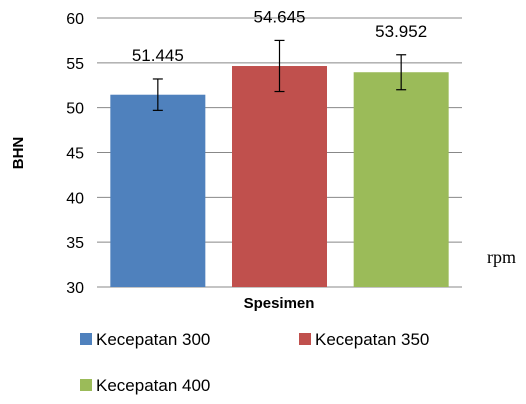 The image size is (526, 404). Describe the element at coordinates (153, 339) in the screenshot. I see `legend-label: Kecepatan 300` at that location.